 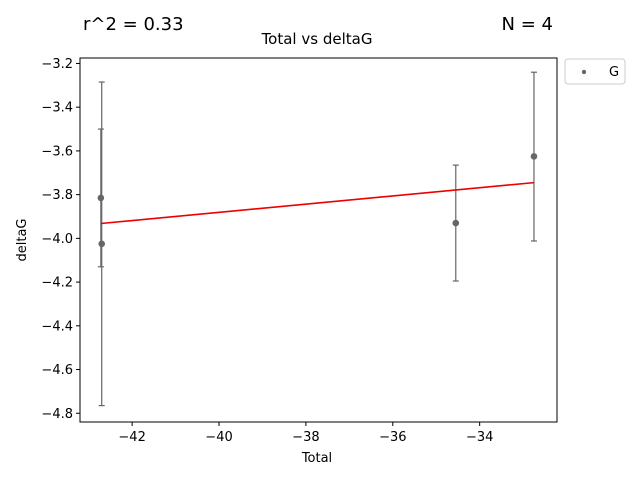 What do you see at coordinates (584, 72) in the screenshot?
I see `legend-marker` at bounding box center [584, 72].